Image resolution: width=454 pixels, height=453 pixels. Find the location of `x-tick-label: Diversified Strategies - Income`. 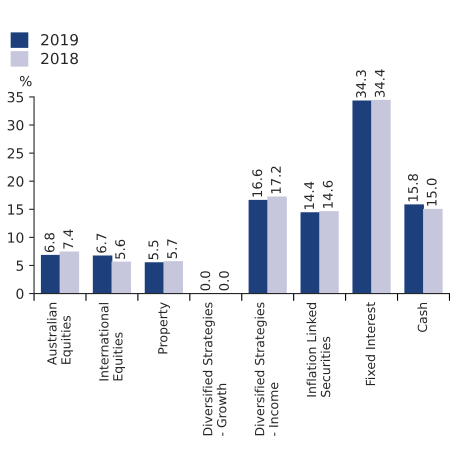

x-tick-label: Diversified Strategies - Income is located at coordinates (266, 369).